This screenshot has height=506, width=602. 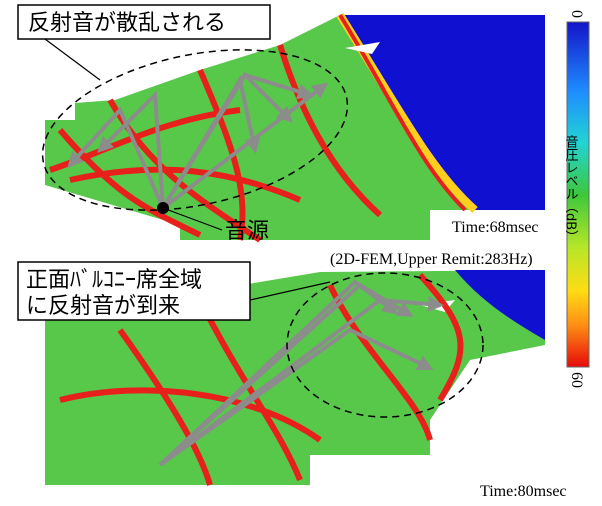 What do you see at coordinates (576, 380) in the screenshot?
I see `colorbar-tick: 60` at bounding box center [576, 380].